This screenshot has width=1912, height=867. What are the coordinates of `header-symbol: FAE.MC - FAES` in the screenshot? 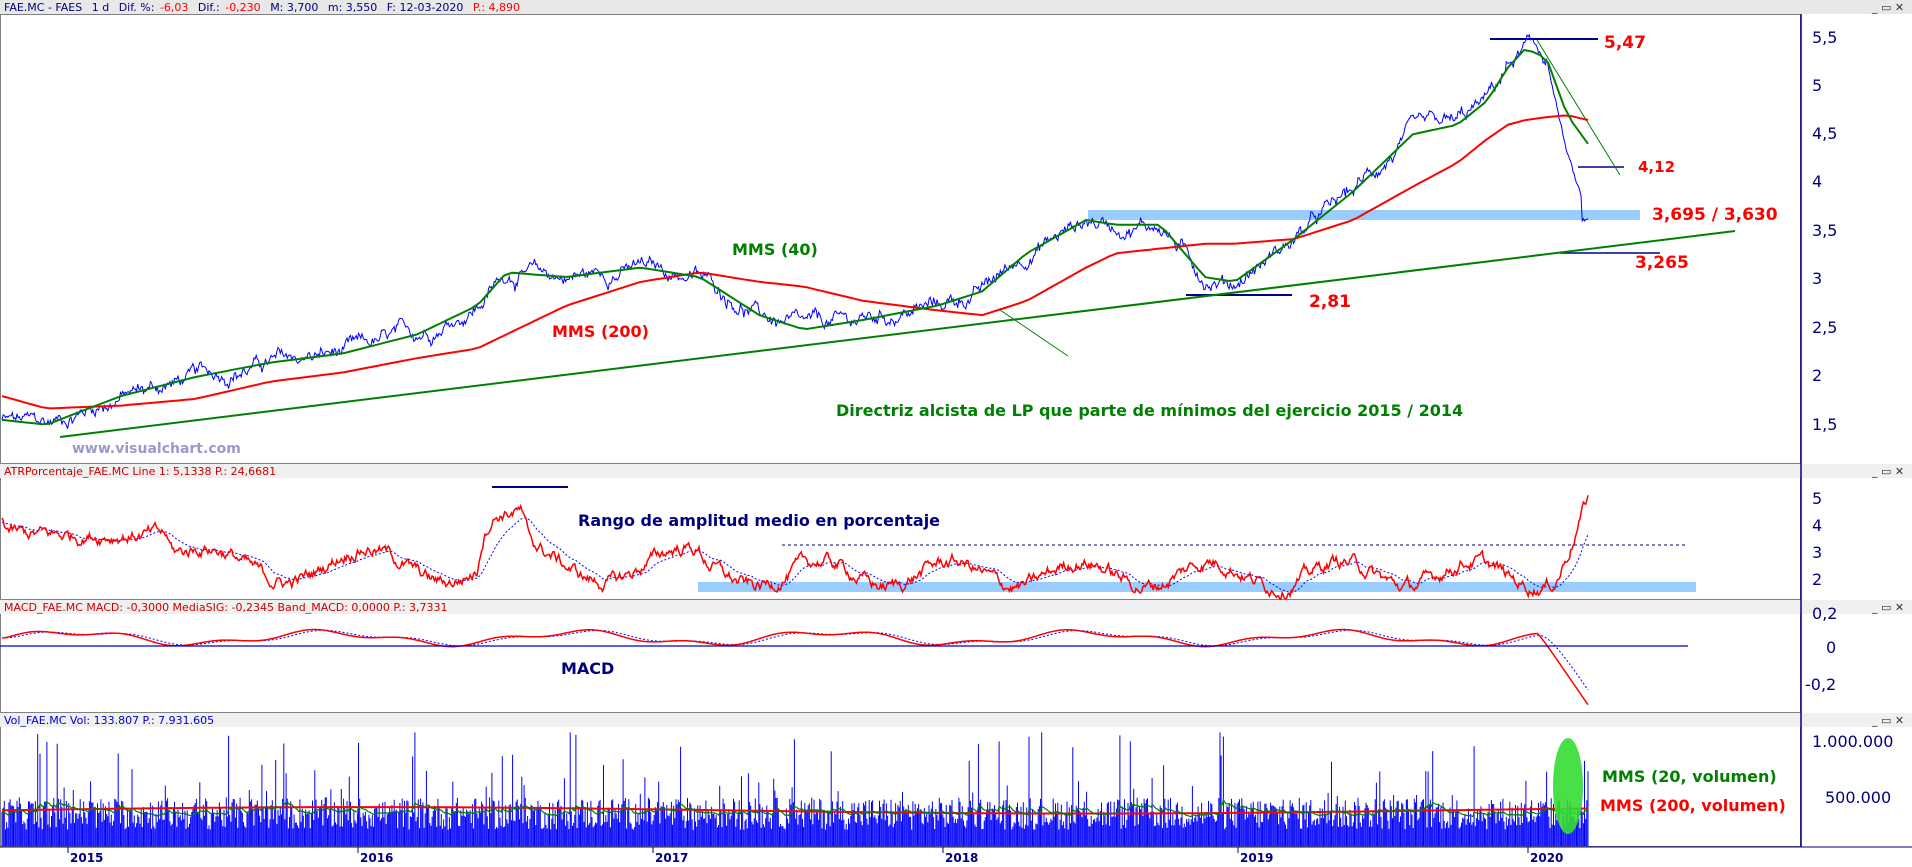 It's located at (43, 7).